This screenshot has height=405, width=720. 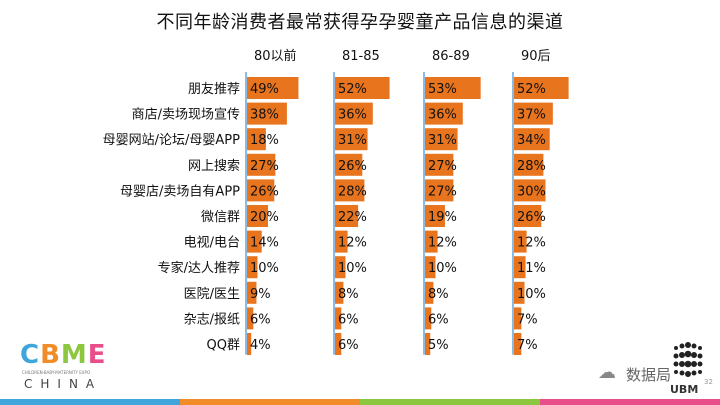 What do you see at coordinates (186, 115) in the screenshot?
I see `category-label: 商店/卖场现场宣传` at bounding box center [186, 115].